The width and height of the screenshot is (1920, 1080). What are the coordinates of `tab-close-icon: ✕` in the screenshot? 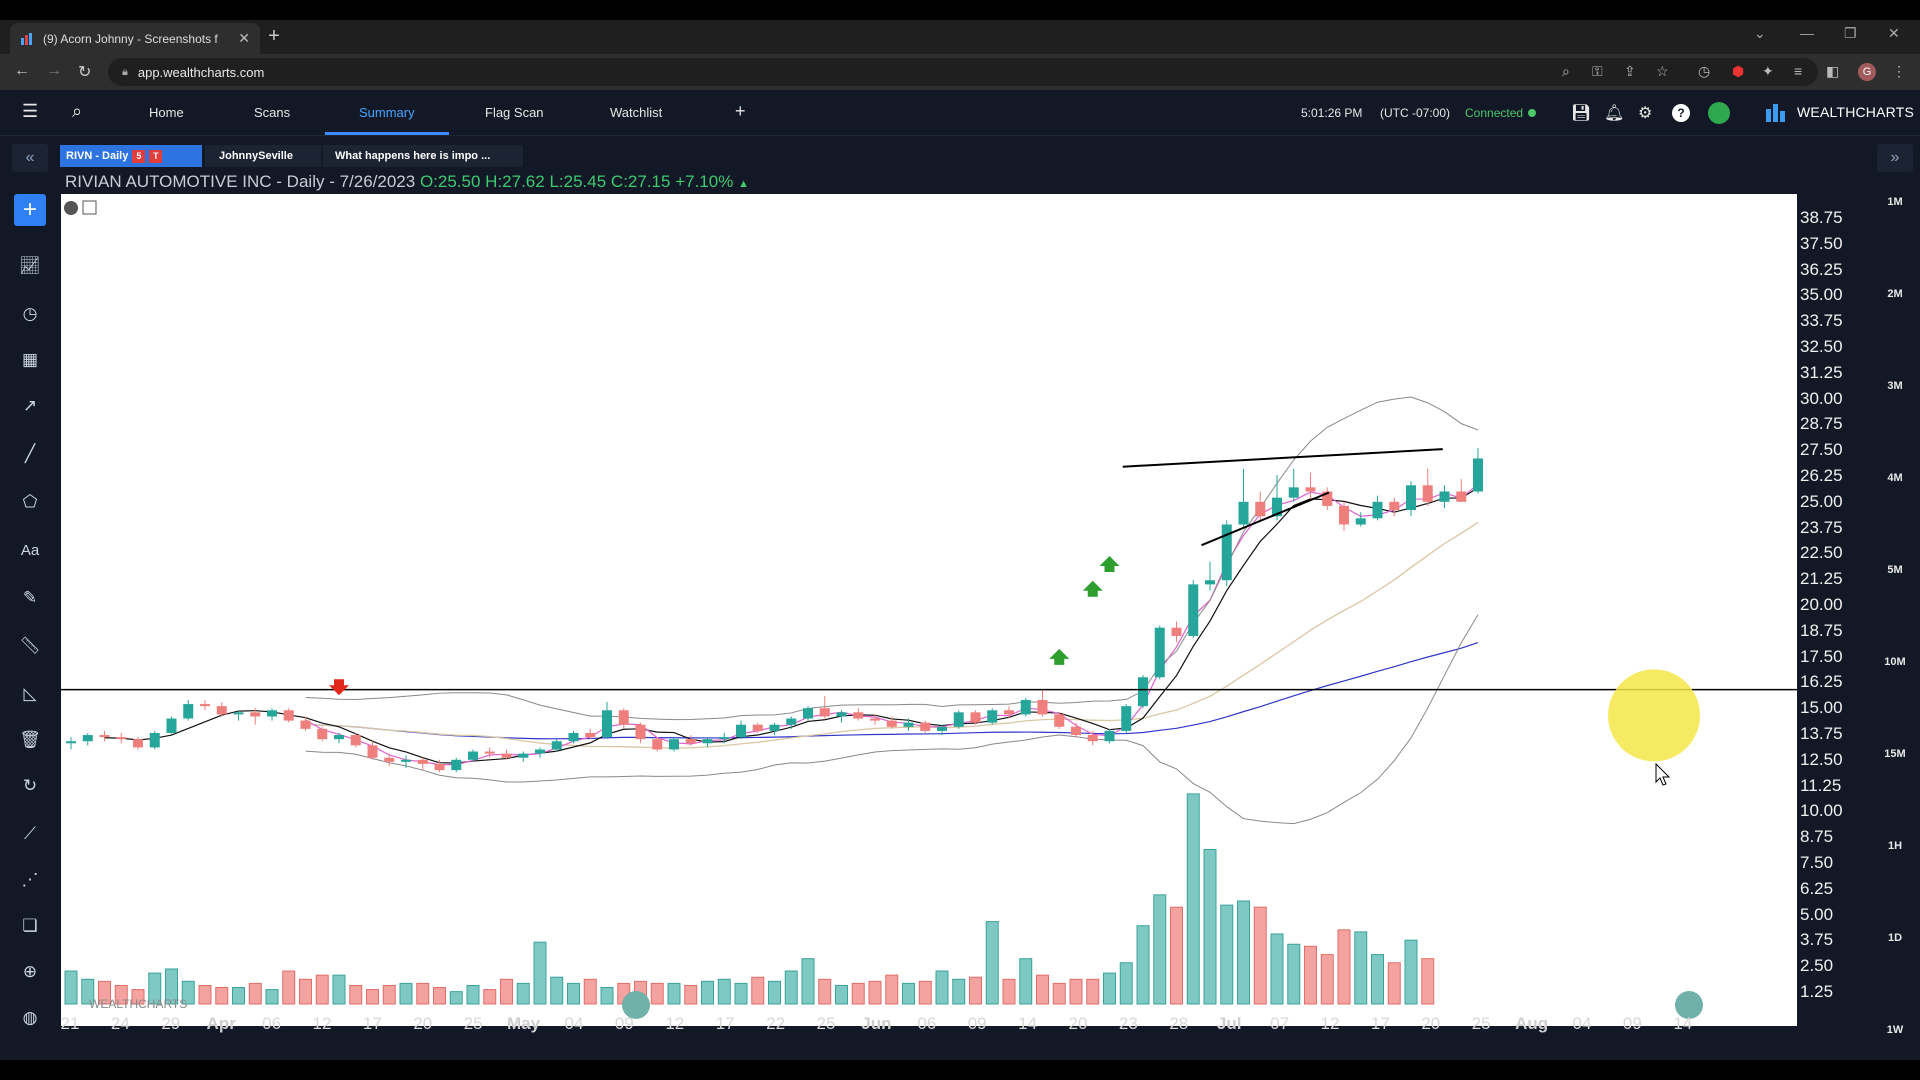 It's located at (244, 38).